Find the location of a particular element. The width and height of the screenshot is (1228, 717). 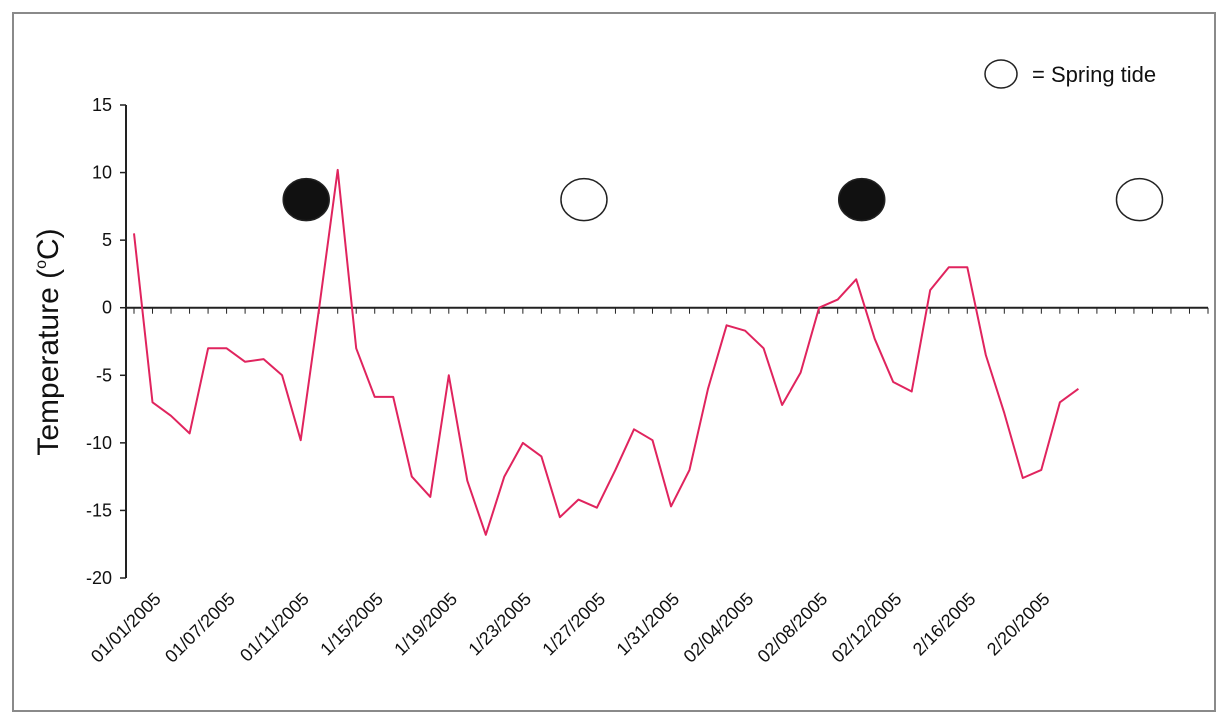

y-axis-title-prefix: Temperature ( is located at coordinates (48, 362).